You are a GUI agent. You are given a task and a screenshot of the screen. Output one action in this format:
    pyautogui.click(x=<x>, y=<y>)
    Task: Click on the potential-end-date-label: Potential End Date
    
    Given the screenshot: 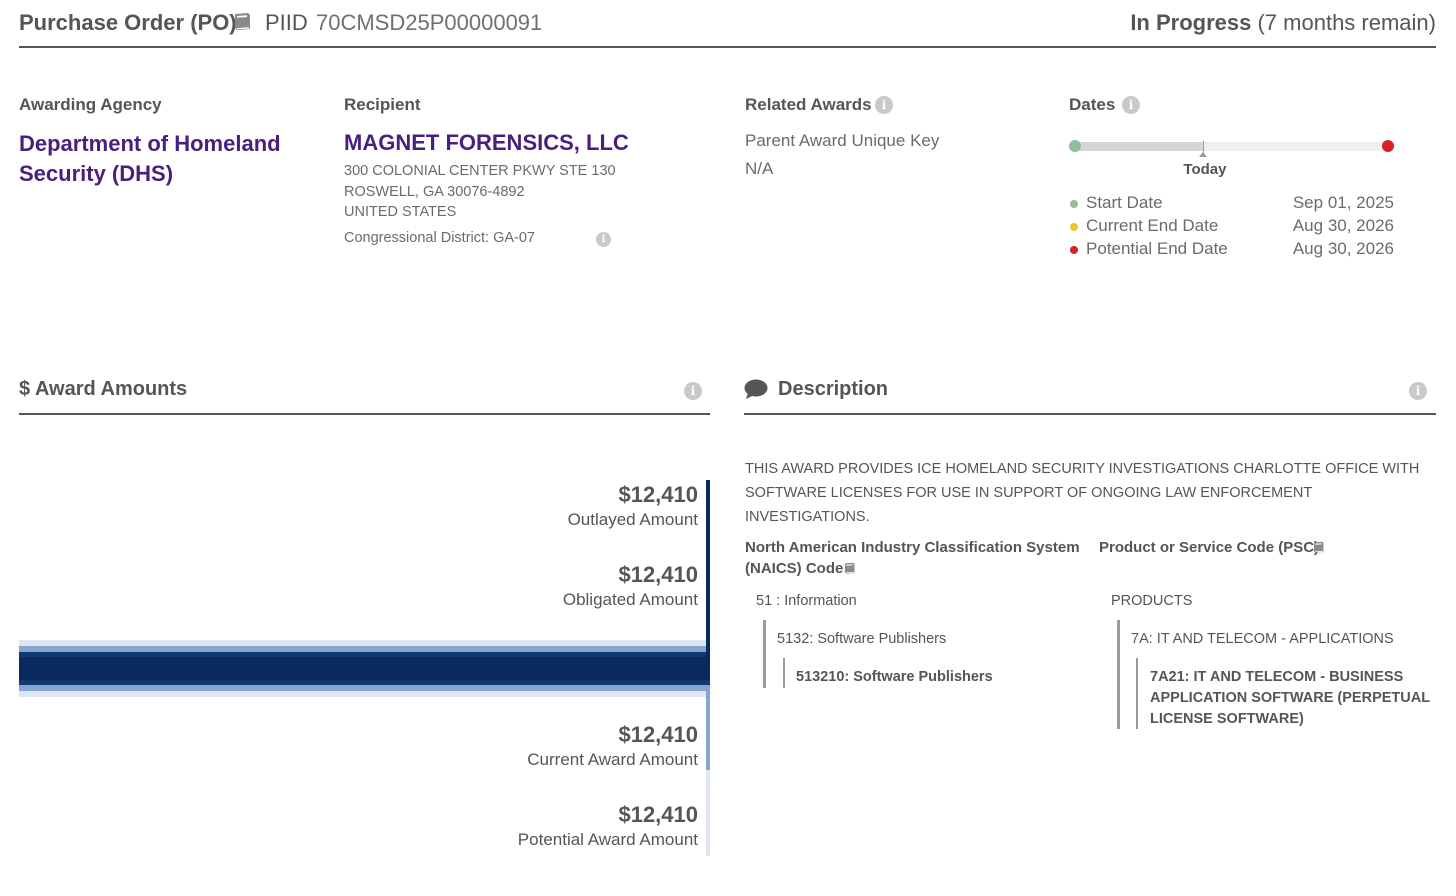 What is the action you would take?
    pyautogui.click(x=1157, y=248)
    